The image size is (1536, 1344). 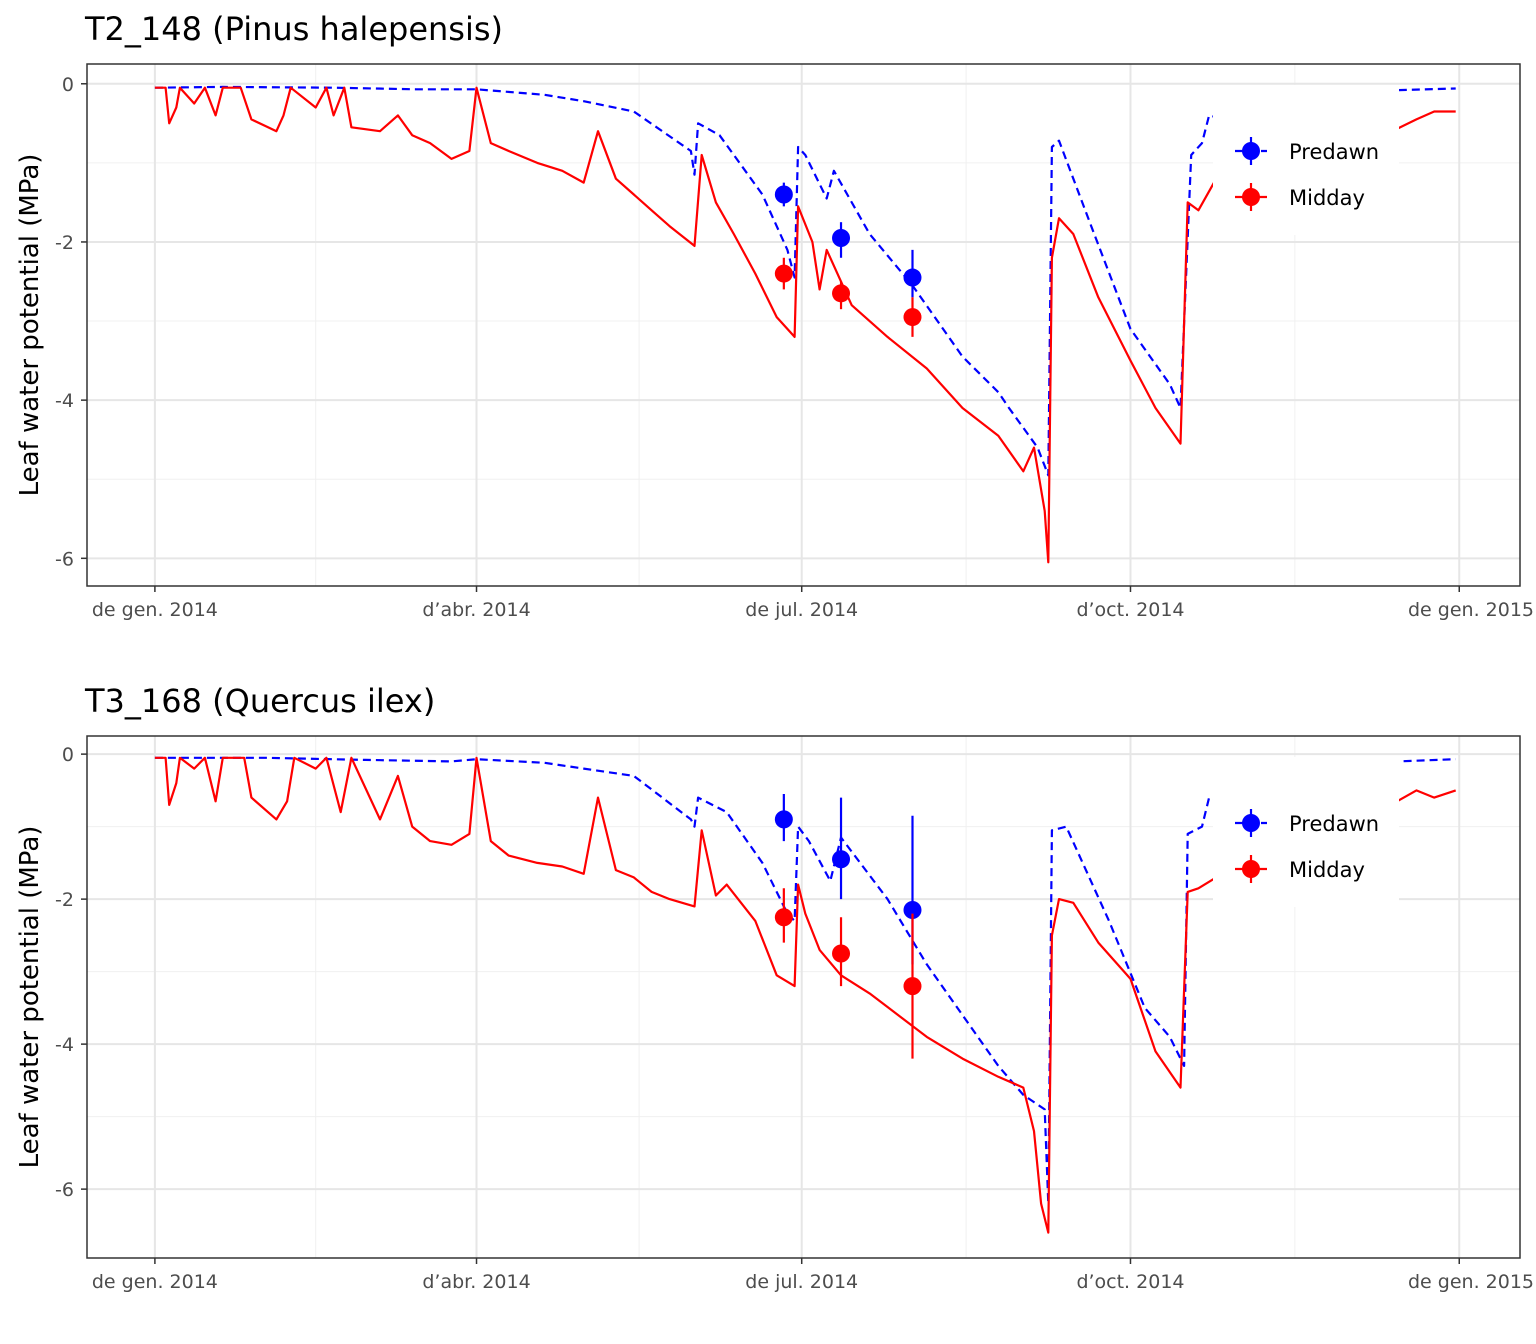 I want to click on chart-title: T2_148 (Pinus halepensis), so click(x=293, y=29).